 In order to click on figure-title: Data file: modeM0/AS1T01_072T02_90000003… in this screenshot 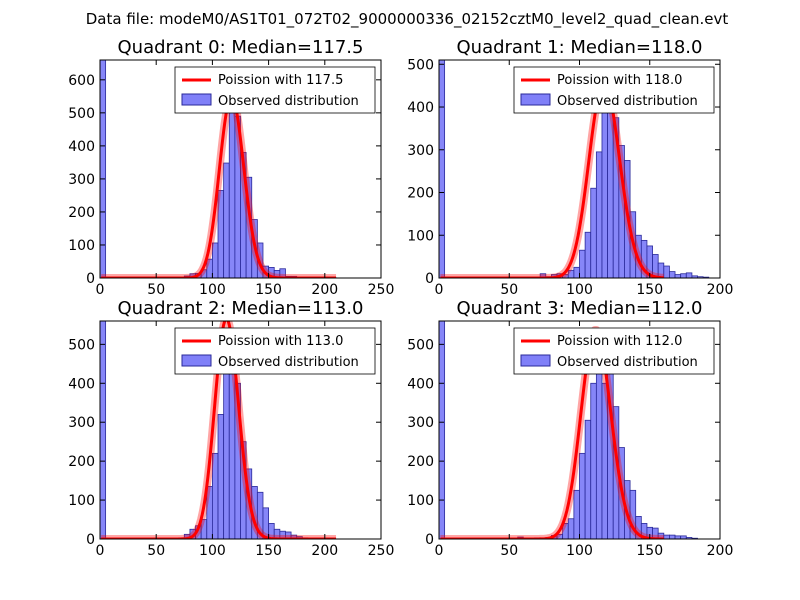, I will do `click(407, 19)`.